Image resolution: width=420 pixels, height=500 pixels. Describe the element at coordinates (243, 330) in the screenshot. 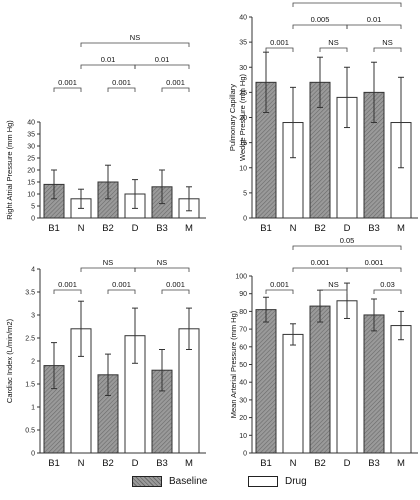

I see `y-tick-label: 70` at that location.